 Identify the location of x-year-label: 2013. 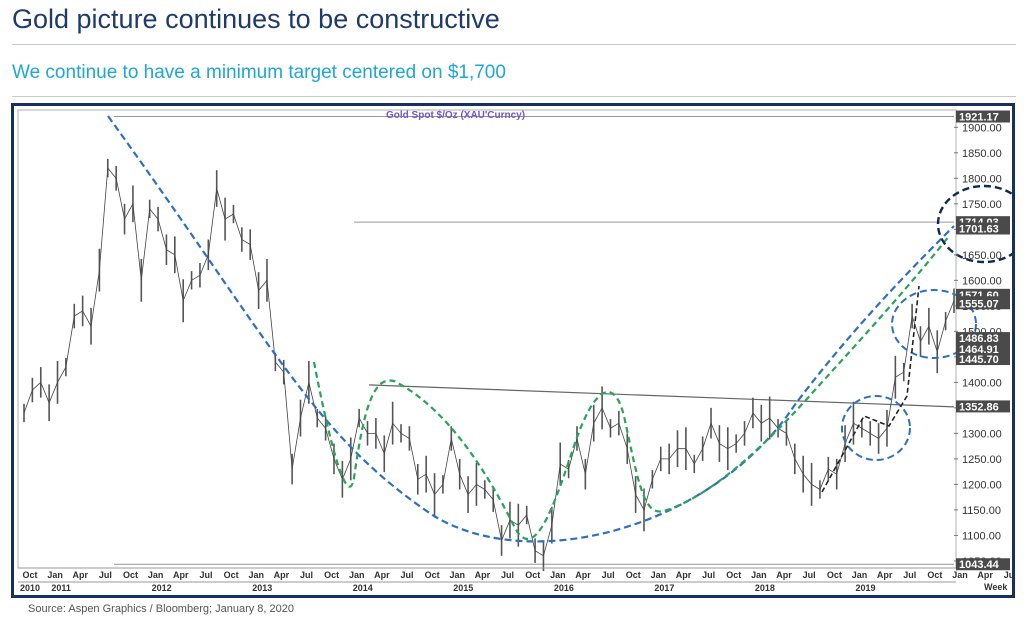
(262, 588).